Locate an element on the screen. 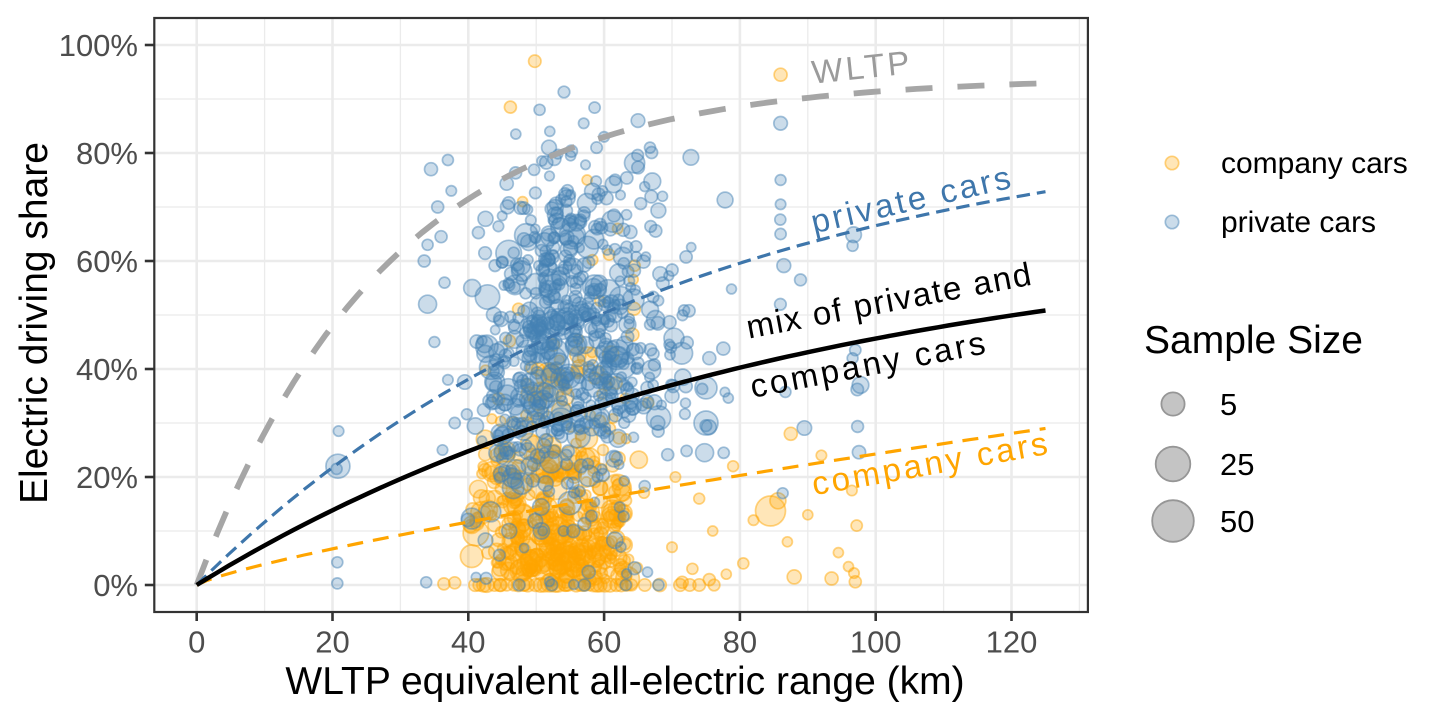 Image resolution: width=1440 pixels, height=725 pixels. svg-text: company cars is located at coordinates (1314, 163).